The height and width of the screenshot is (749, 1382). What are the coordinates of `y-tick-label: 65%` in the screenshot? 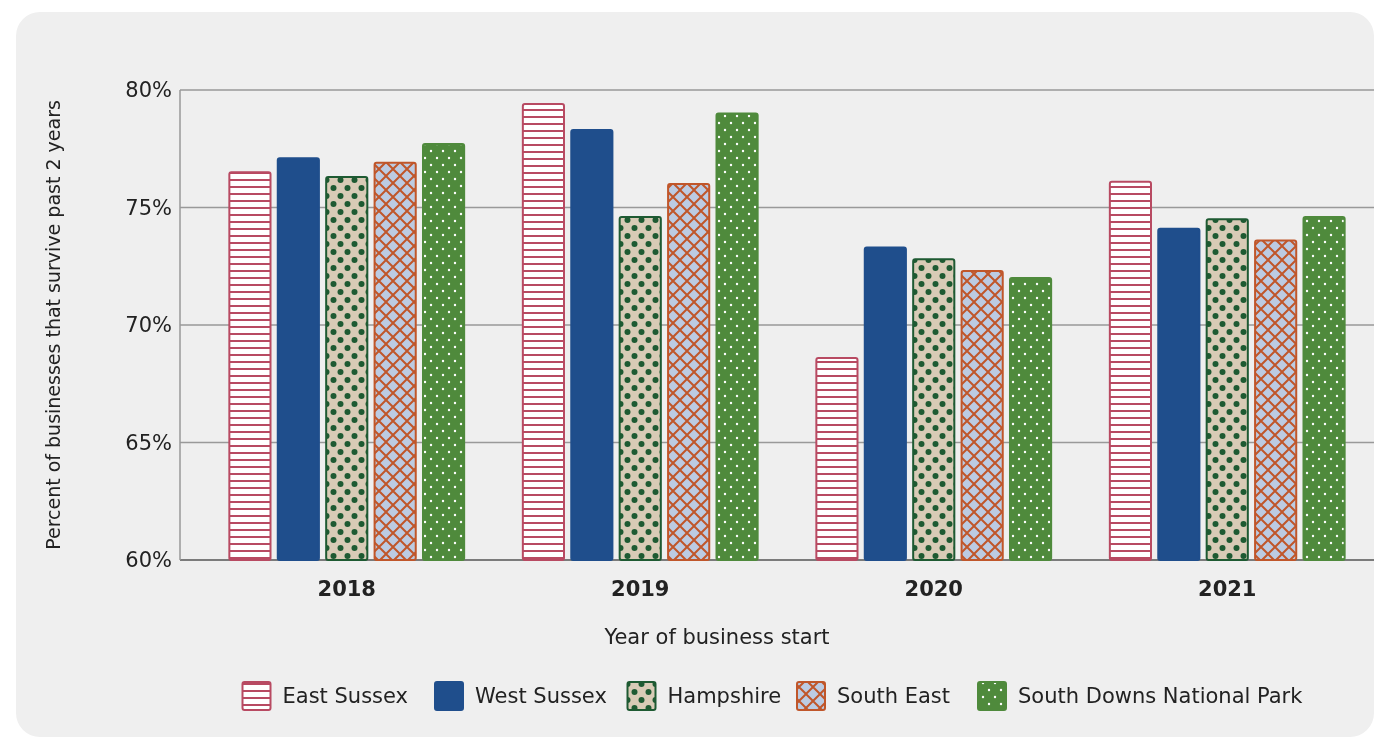 It's located at (148, 442).